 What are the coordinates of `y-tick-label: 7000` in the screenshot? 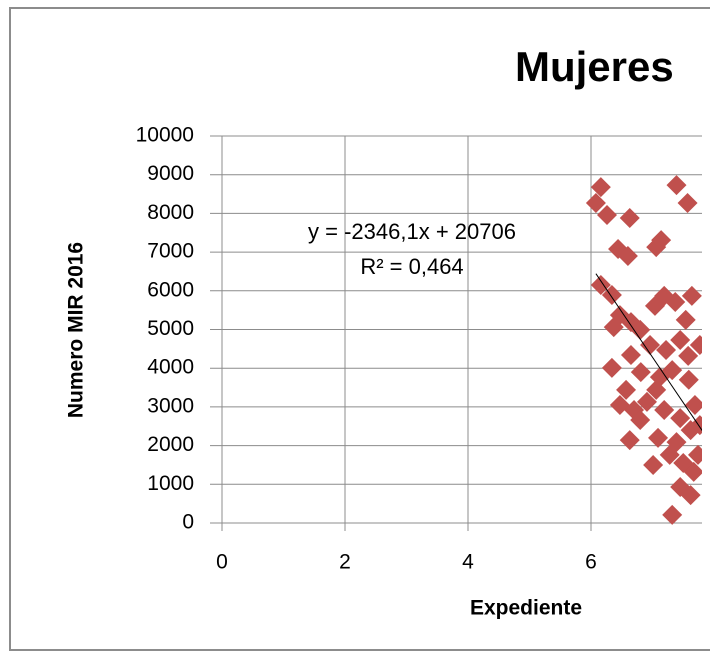 It's located at (170, 251).